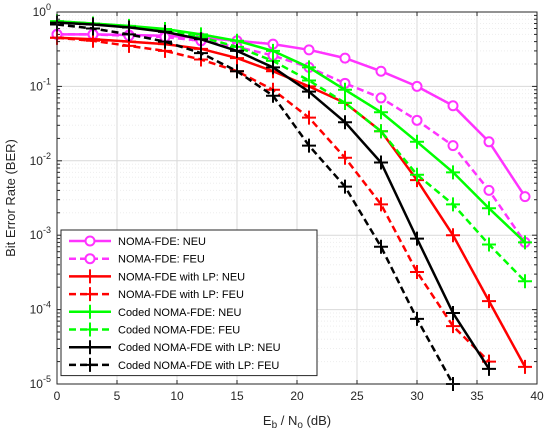  Describe the element at coordinates (287, 420) in the screenshot. I see `x-axis-label-mid: / N` at that location.